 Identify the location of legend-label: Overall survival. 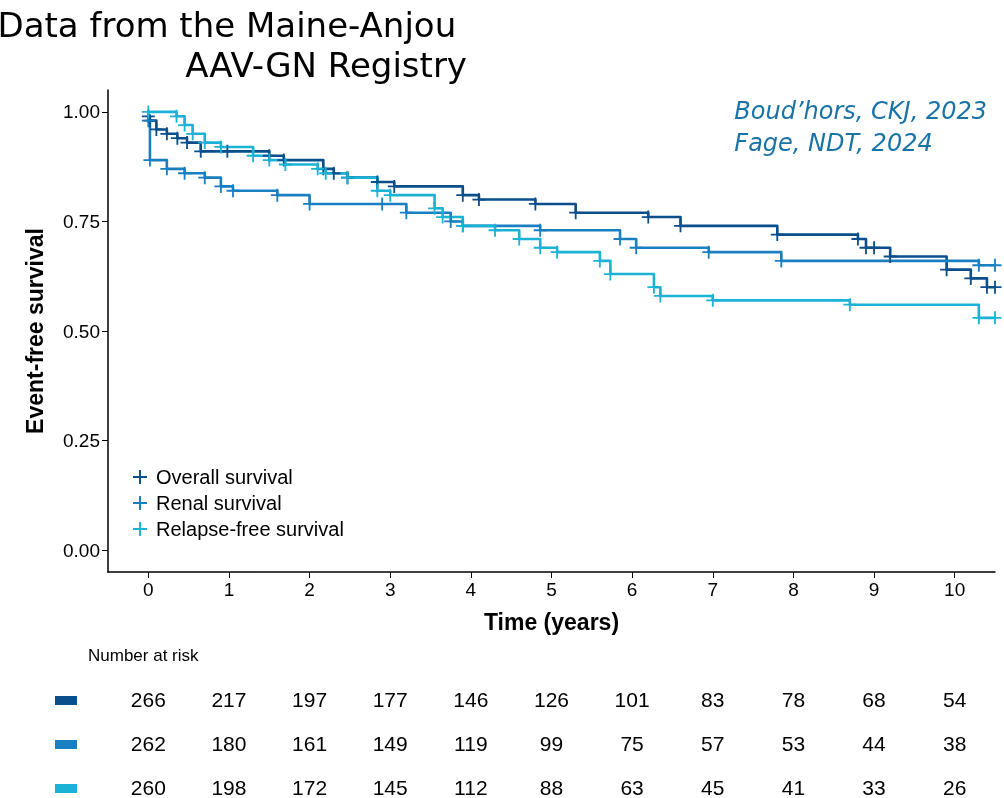
(224, 477).